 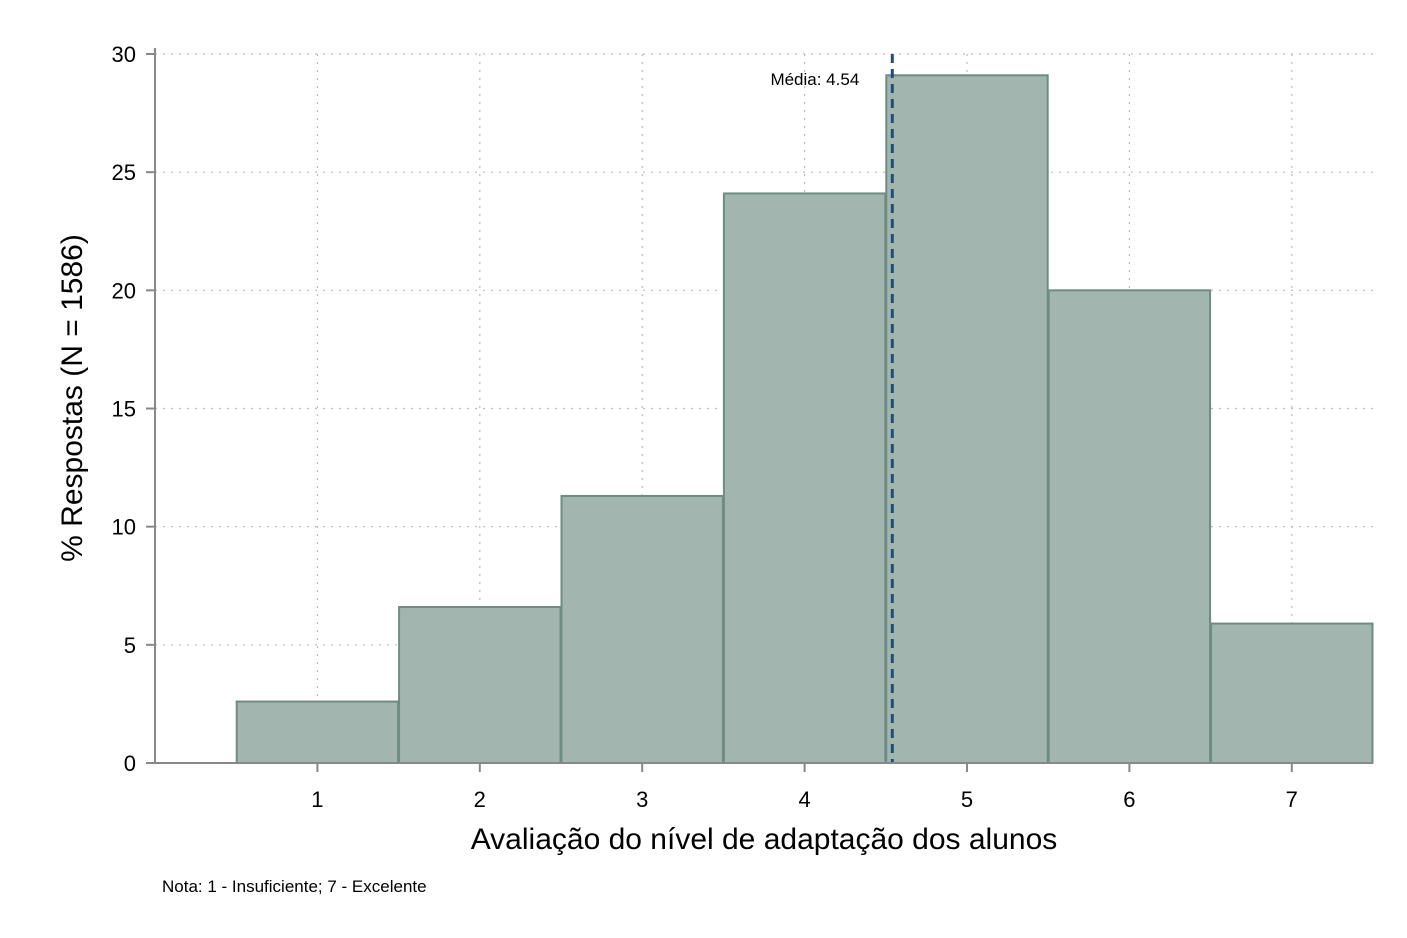 I want to click on x-tick-label: 2, so click(x=480, y=799).